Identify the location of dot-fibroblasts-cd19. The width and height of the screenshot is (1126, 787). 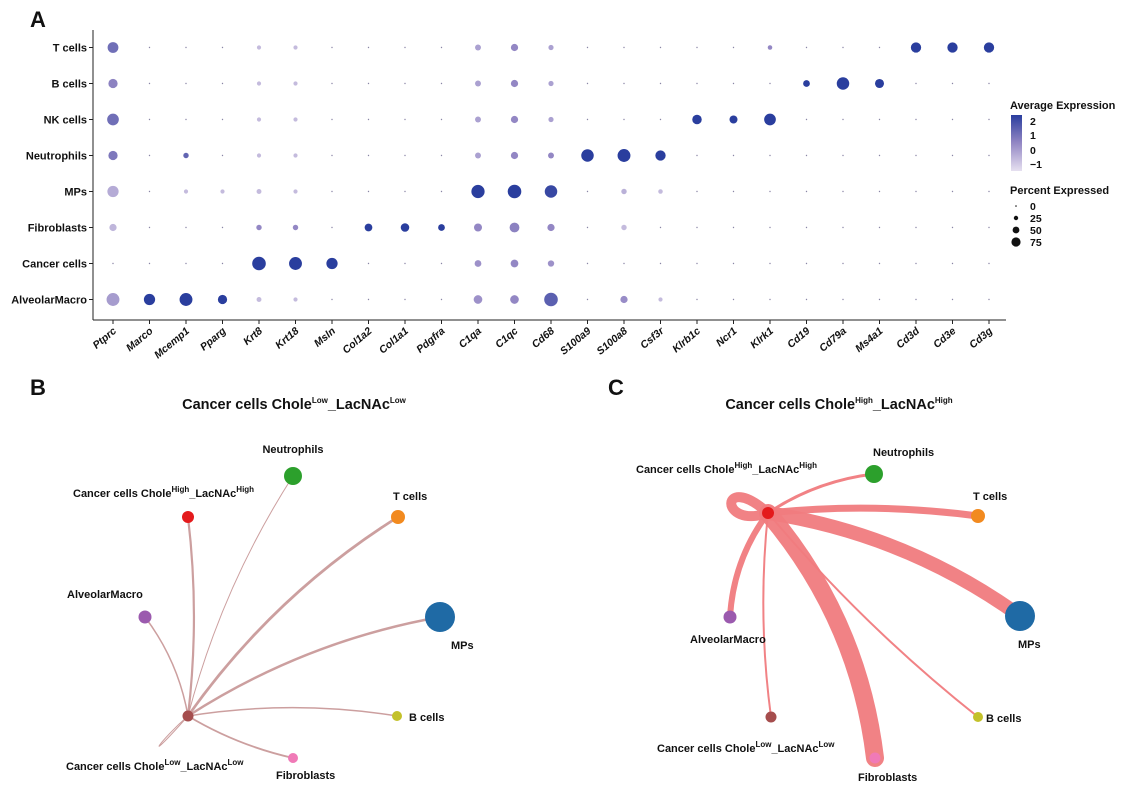
(806, 227).